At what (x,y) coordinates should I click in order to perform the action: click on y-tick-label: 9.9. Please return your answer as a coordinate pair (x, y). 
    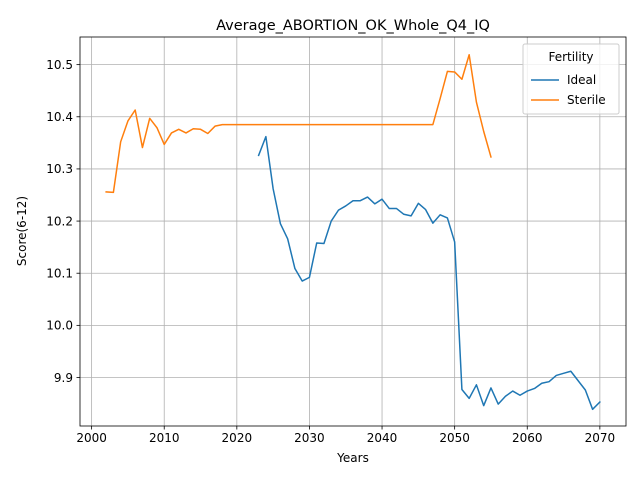
    Looking at the image, I should click on (63, 378).